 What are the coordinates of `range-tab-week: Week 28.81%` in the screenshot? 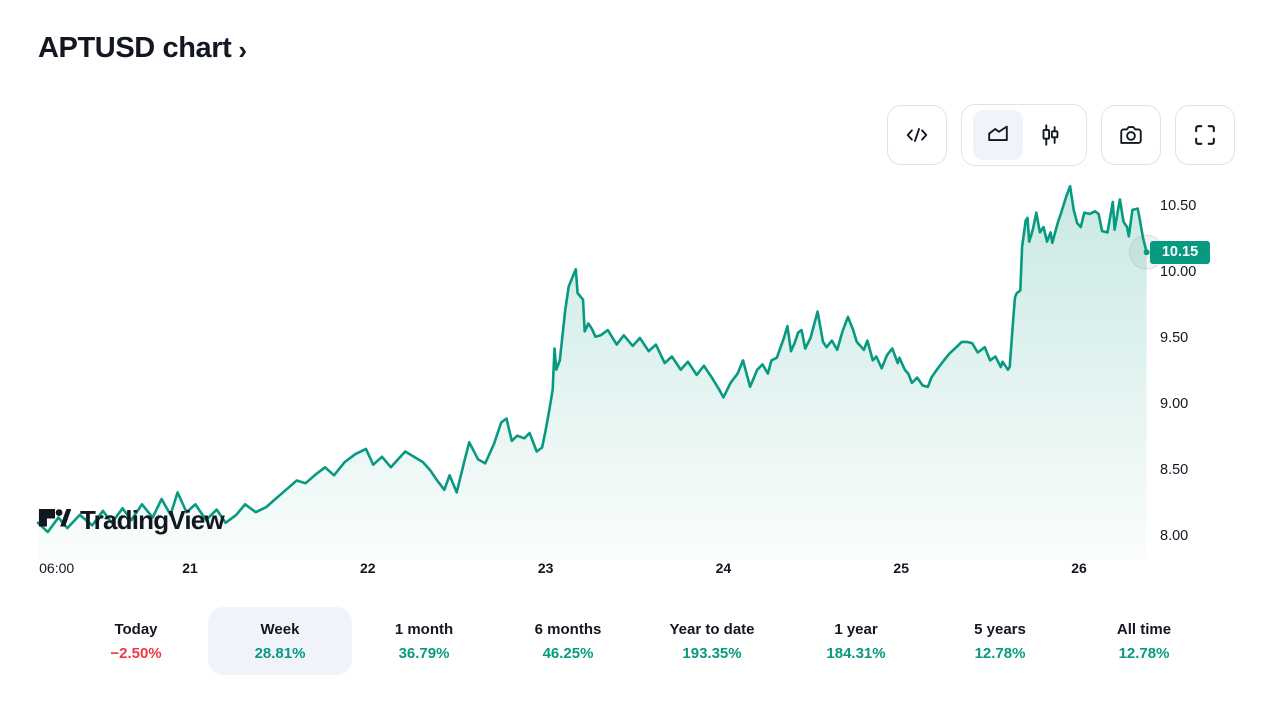 It's located at (280, 641).